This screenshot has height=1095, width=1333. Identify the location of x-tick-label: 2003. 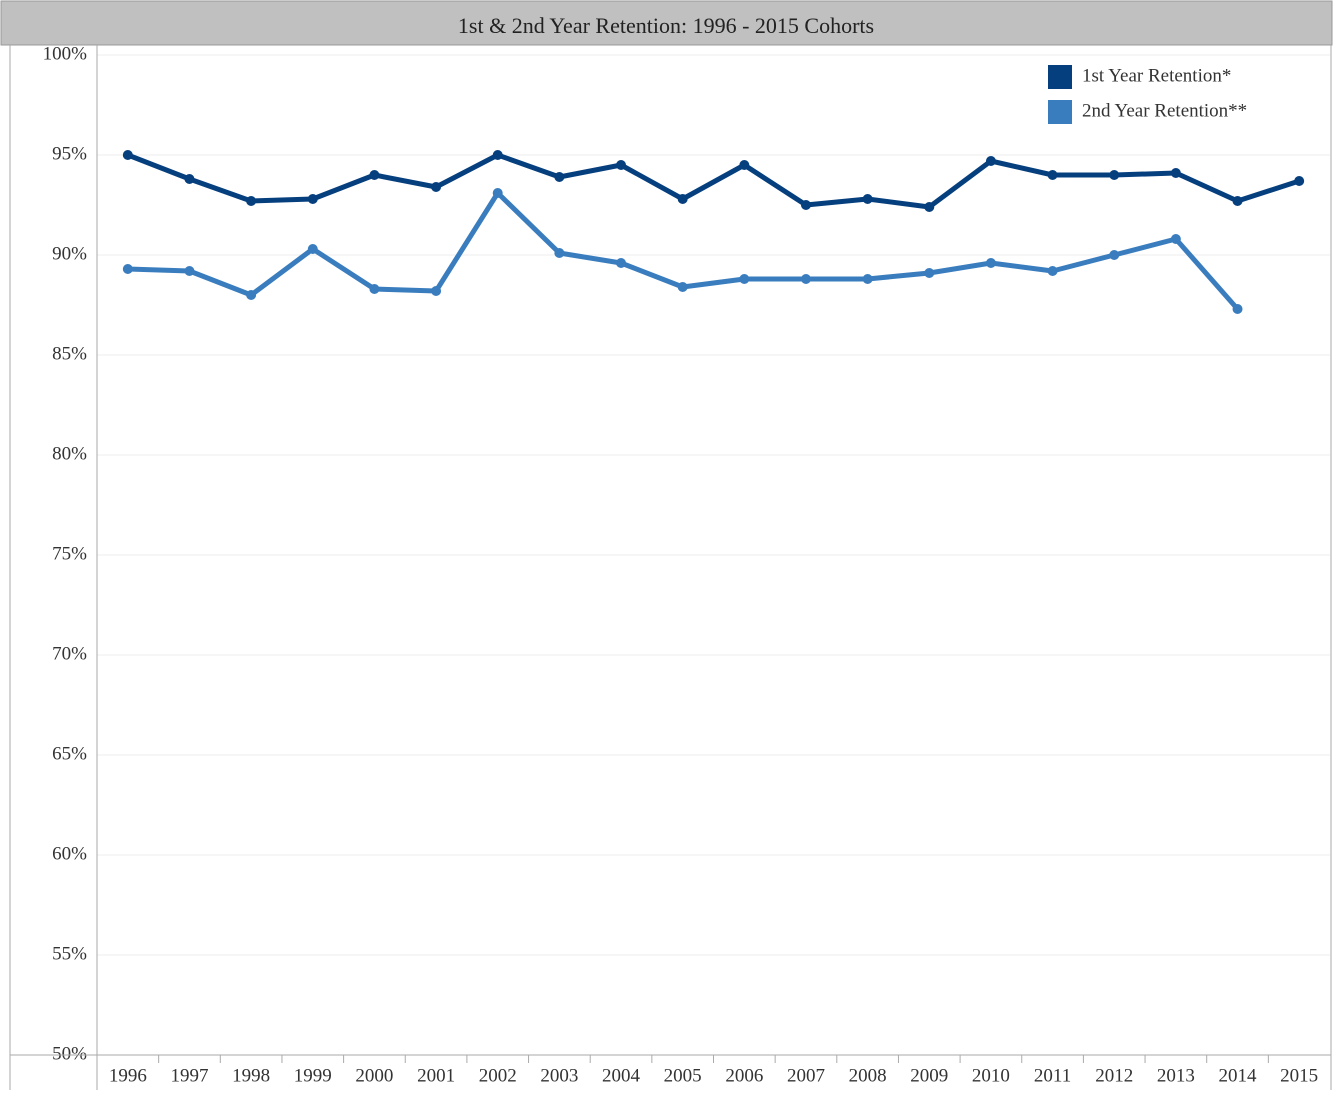
(559, 1075).